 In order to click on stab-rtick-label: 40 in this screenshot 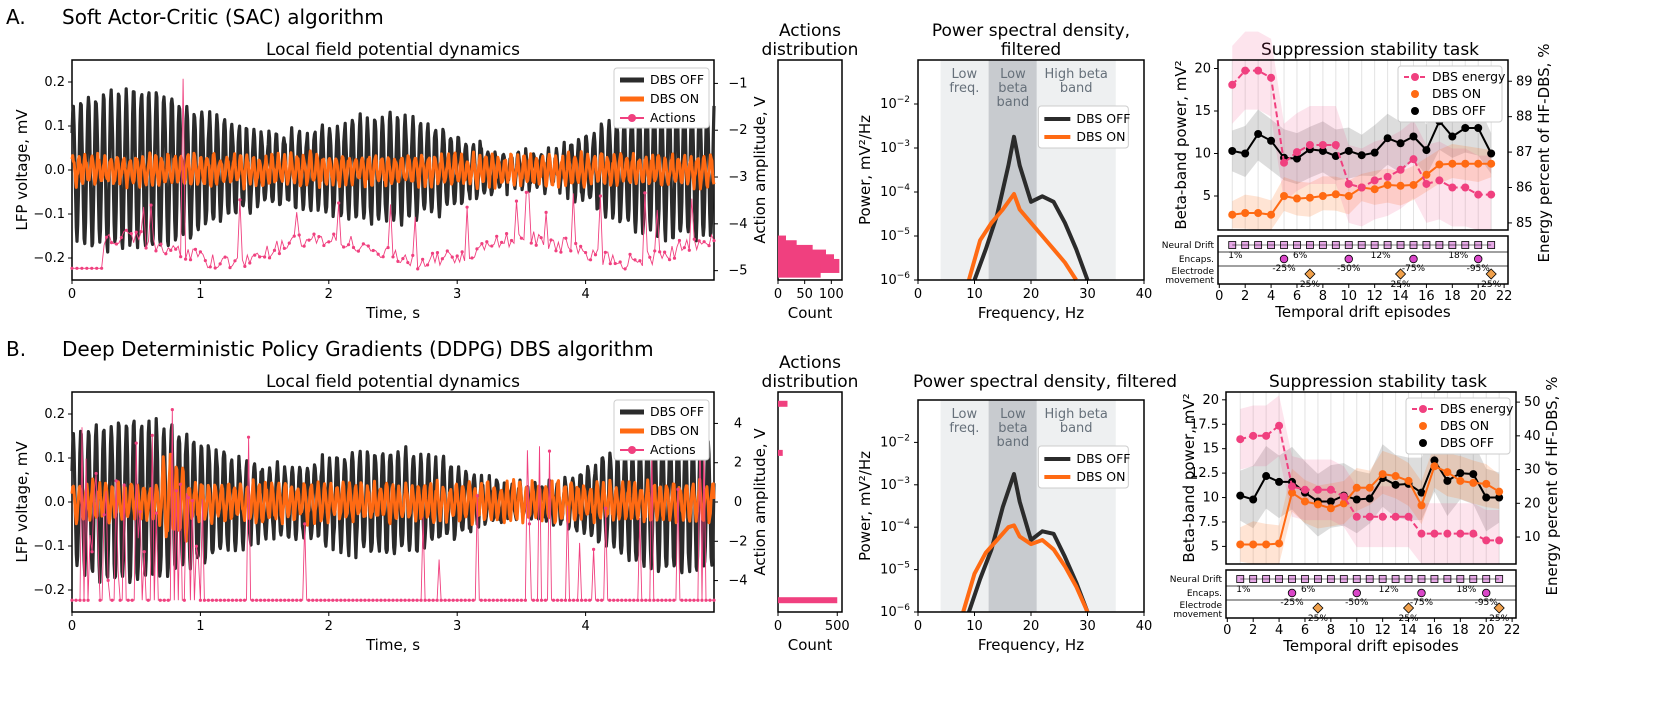, I will do `click(1532, 436)`.